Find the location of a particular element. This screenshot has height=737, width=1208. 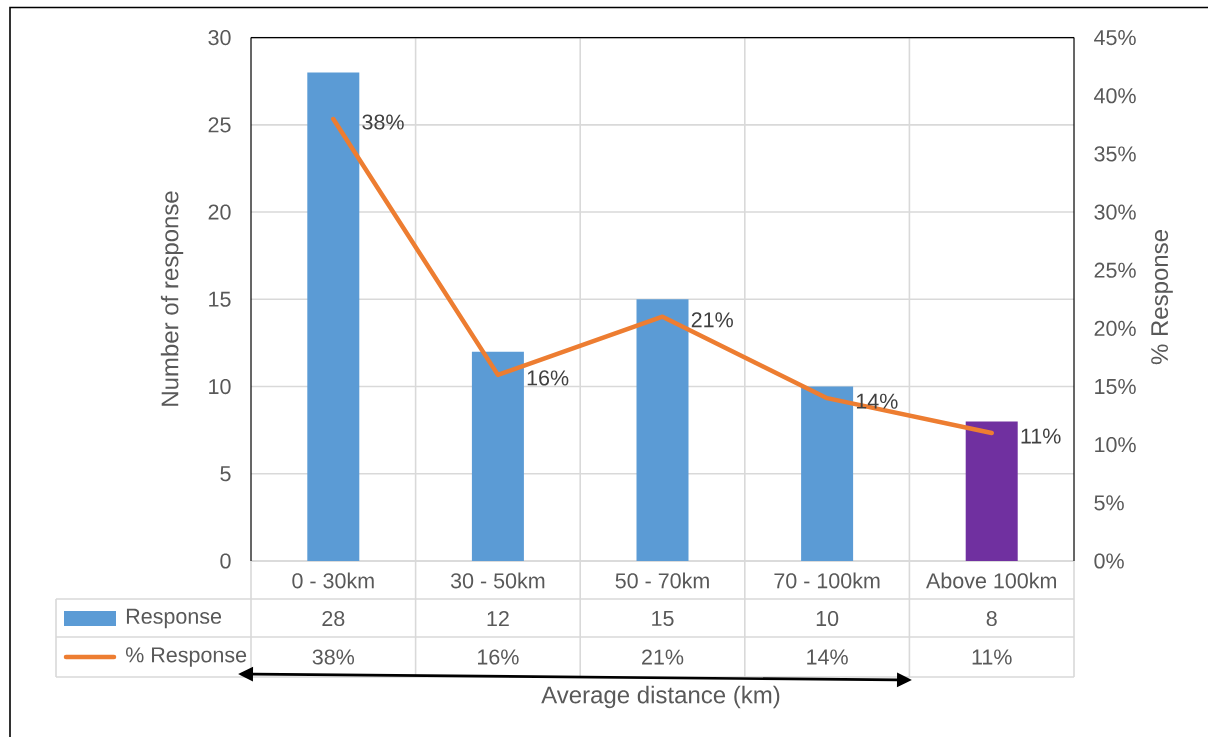

y2-tick-label: 20% is located at coordinates (1115, 328).